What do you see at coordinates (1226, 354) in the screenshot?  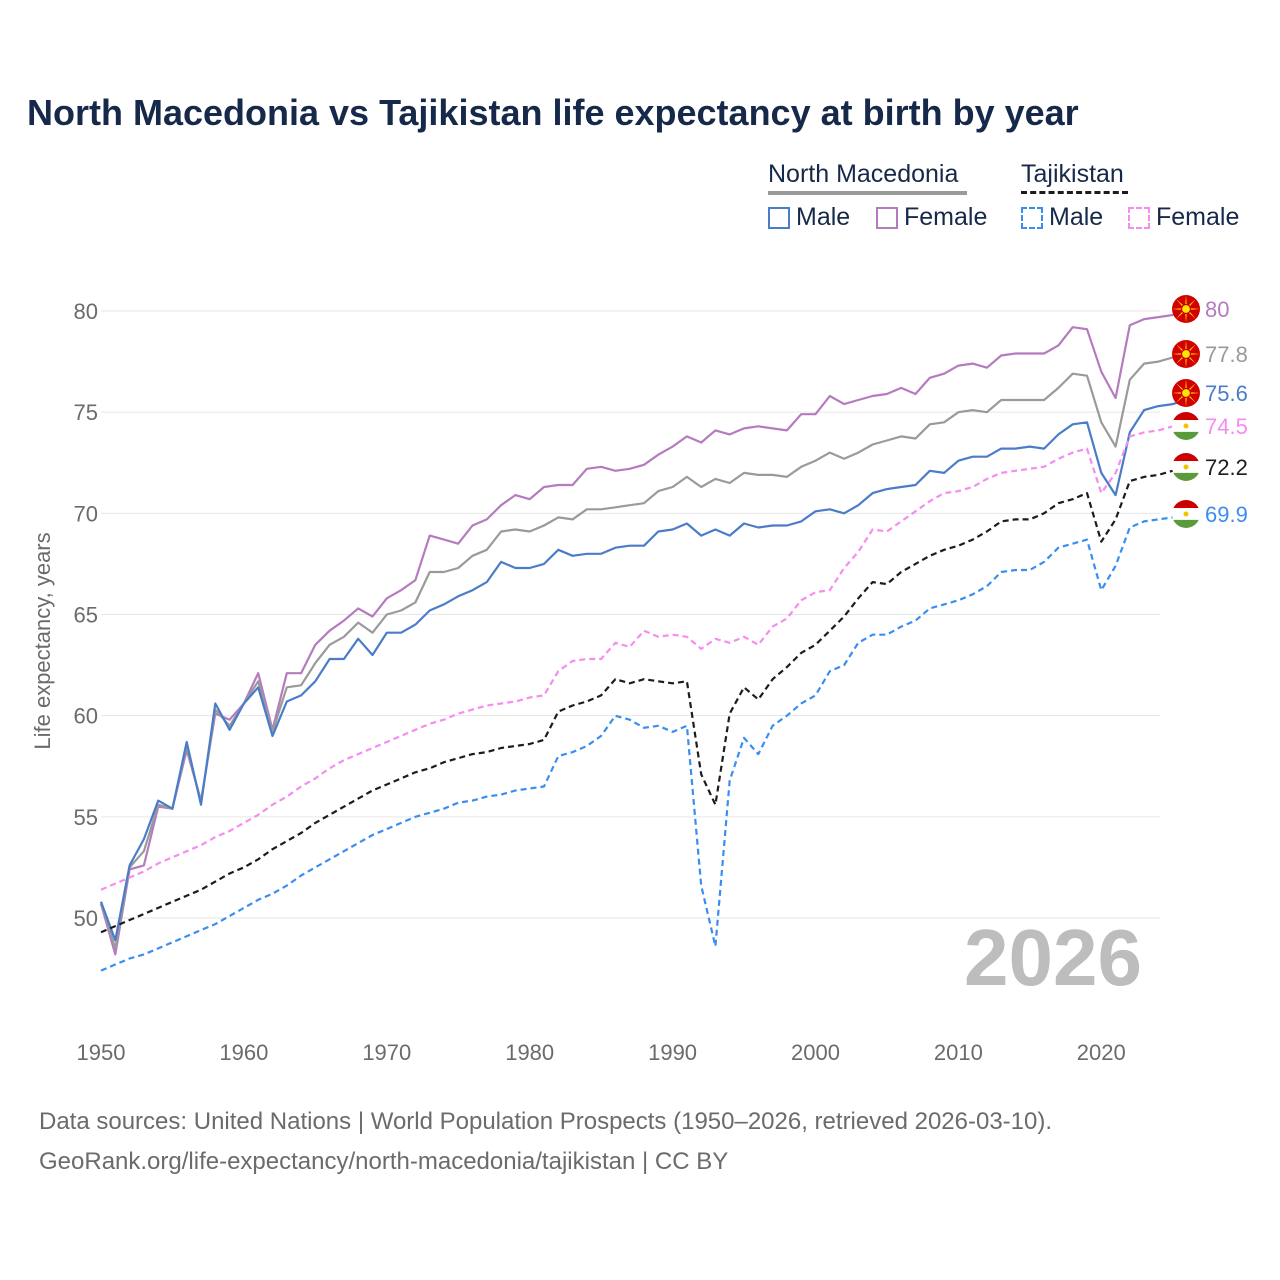 I see `end-label-mk_total: 77.8` at bounding box center [1226, 354].